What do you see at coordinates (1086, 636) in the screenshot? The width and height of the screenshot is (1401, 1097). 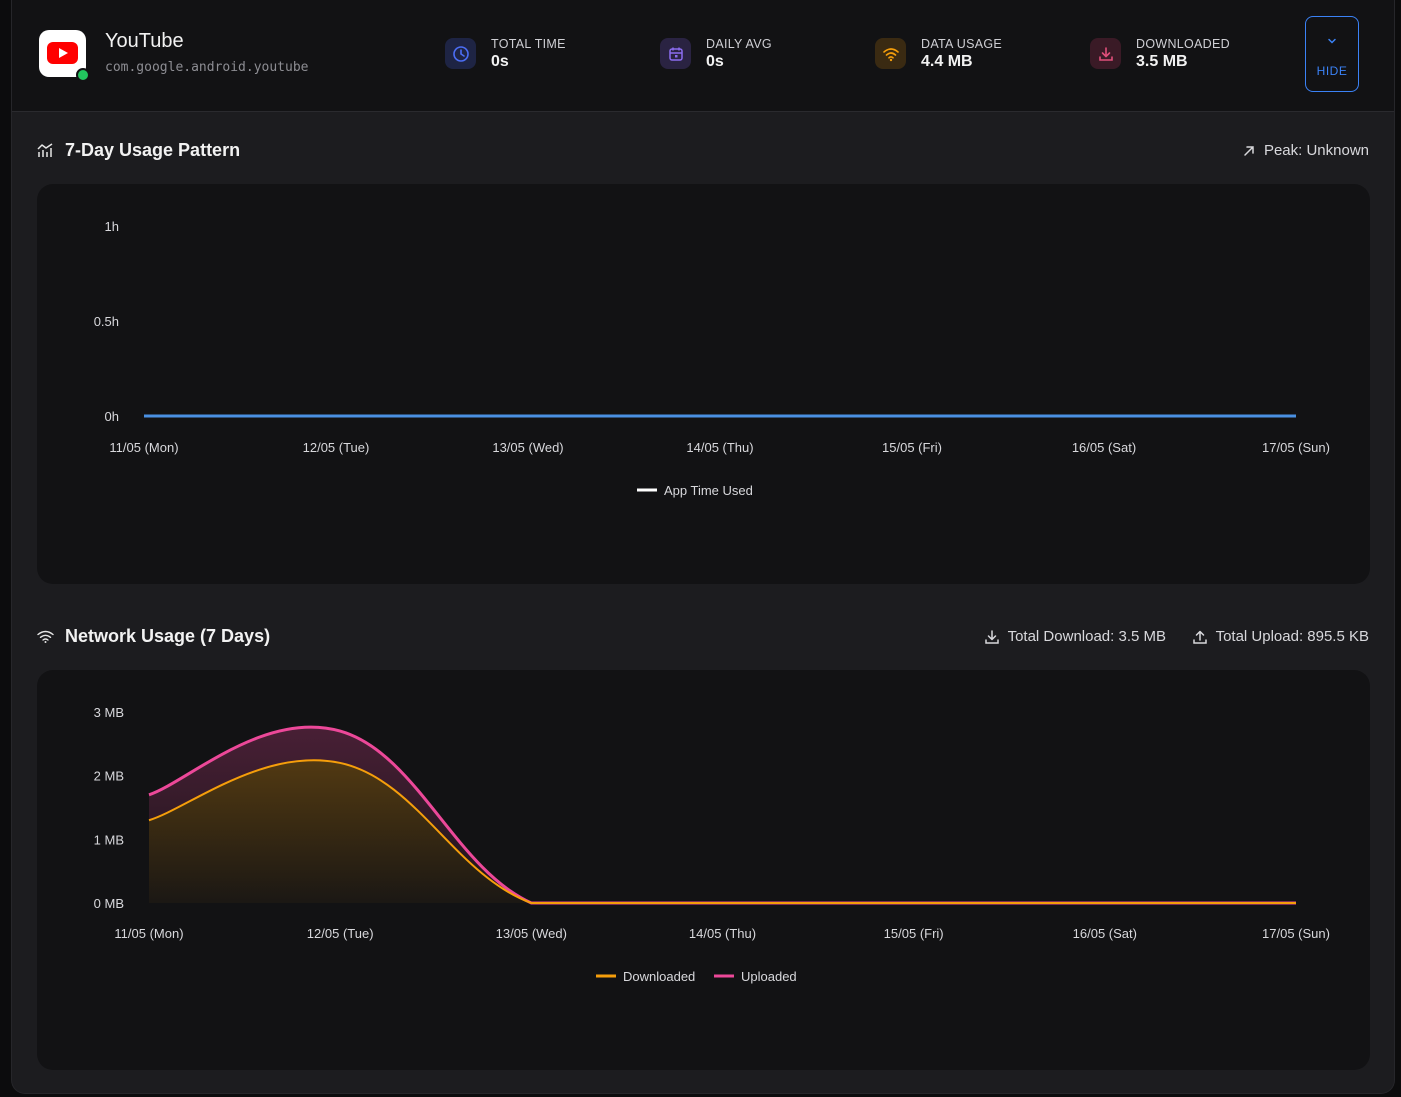 I see `total-download-label: Total Download: 3.5 MB` at bounding box center [1086, 636].